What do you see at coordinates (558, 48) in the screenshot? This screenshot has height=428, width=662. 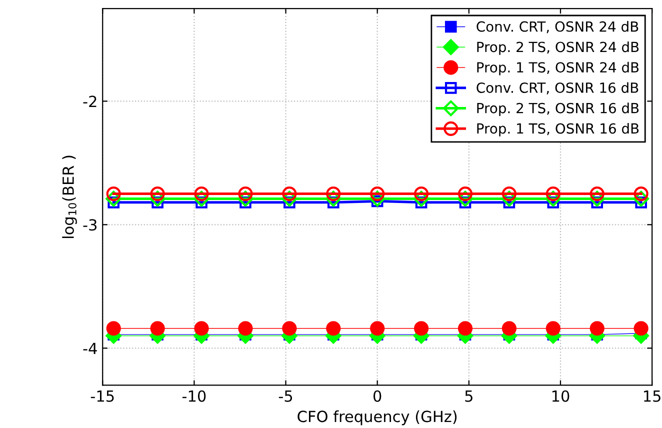 I see `legend-label: Prop. 2 TS, OSNR 24 dB` at bounding box center [558, 48].